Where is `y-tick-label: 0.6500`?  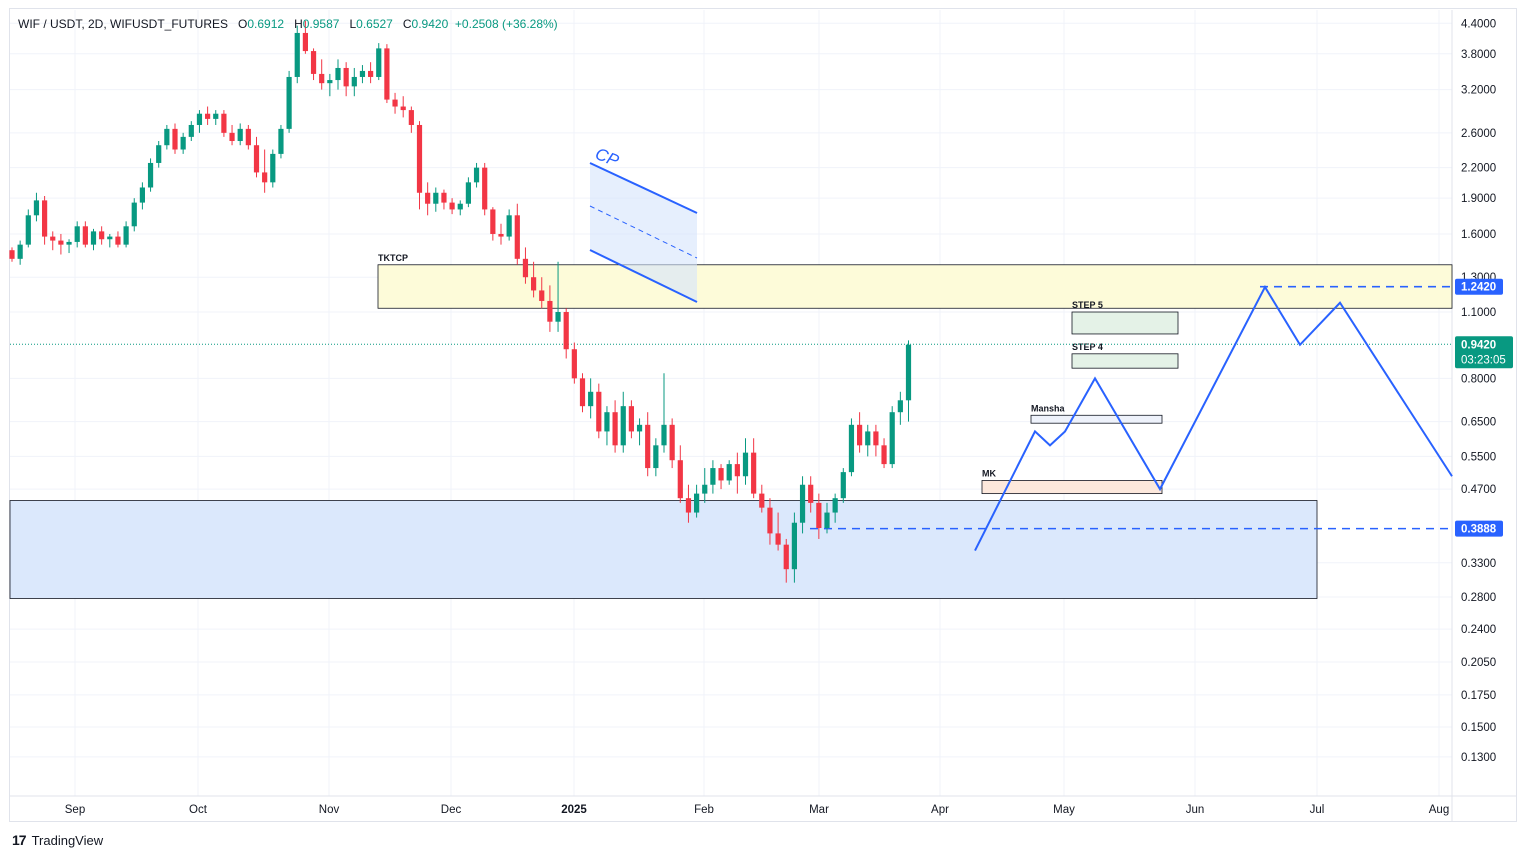
y-tick-label: 0.6500 is located at coordinates (1478, 423).